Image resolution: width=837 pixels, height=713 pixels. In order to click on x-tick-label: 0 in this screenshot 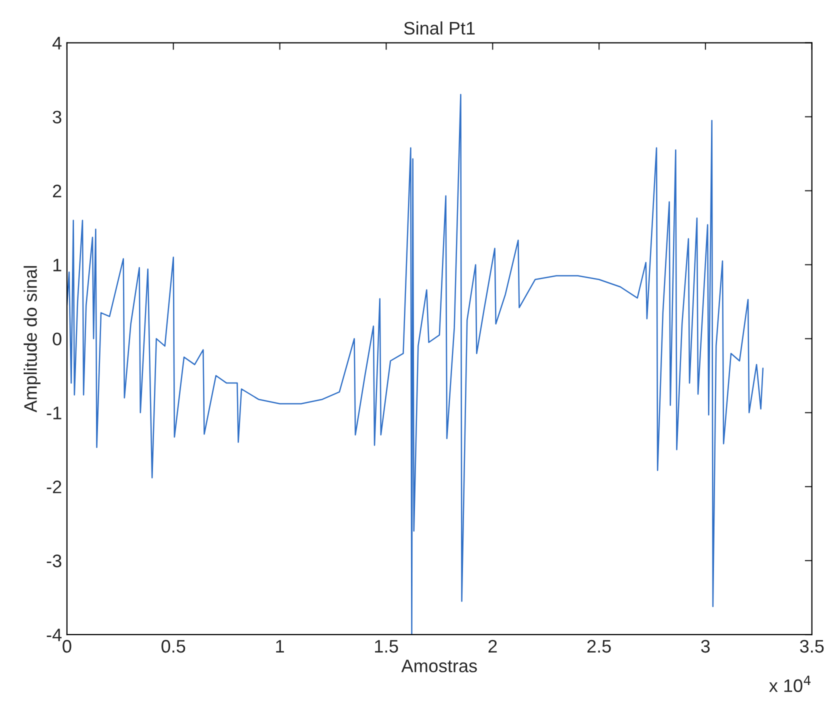, I will do `click(67, 646)`.